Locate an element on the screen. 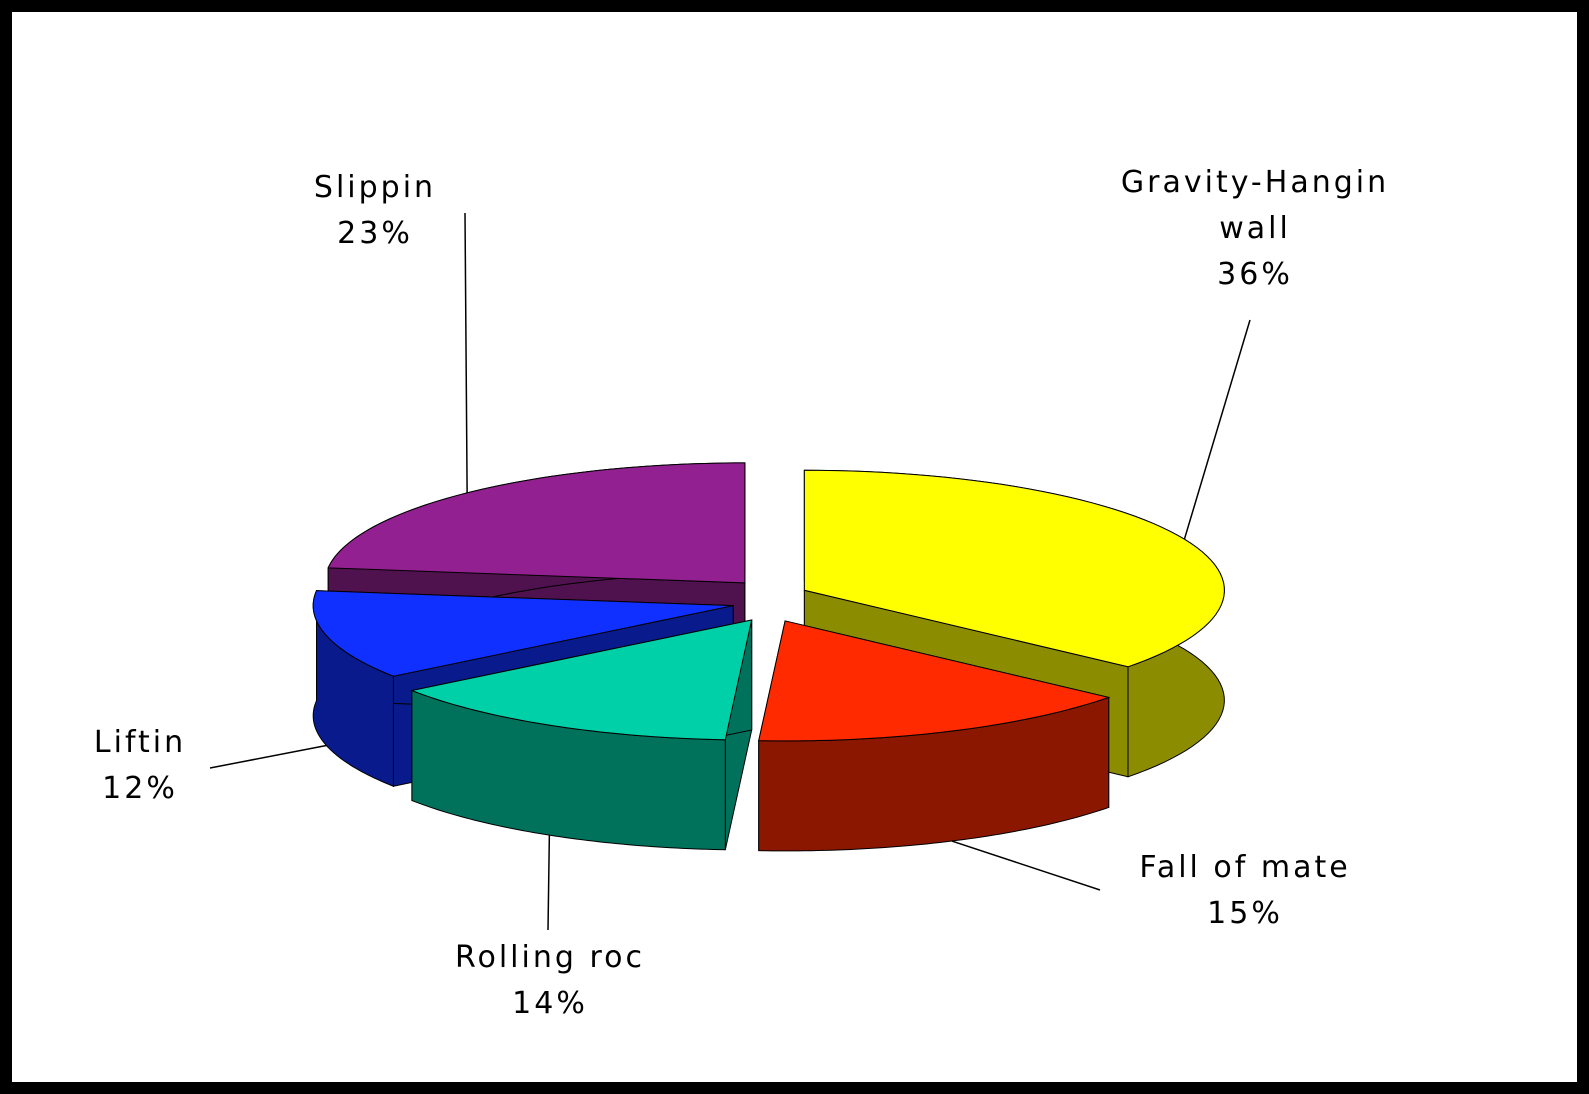  value-label: 36% is located at coordinates (1255, 274).